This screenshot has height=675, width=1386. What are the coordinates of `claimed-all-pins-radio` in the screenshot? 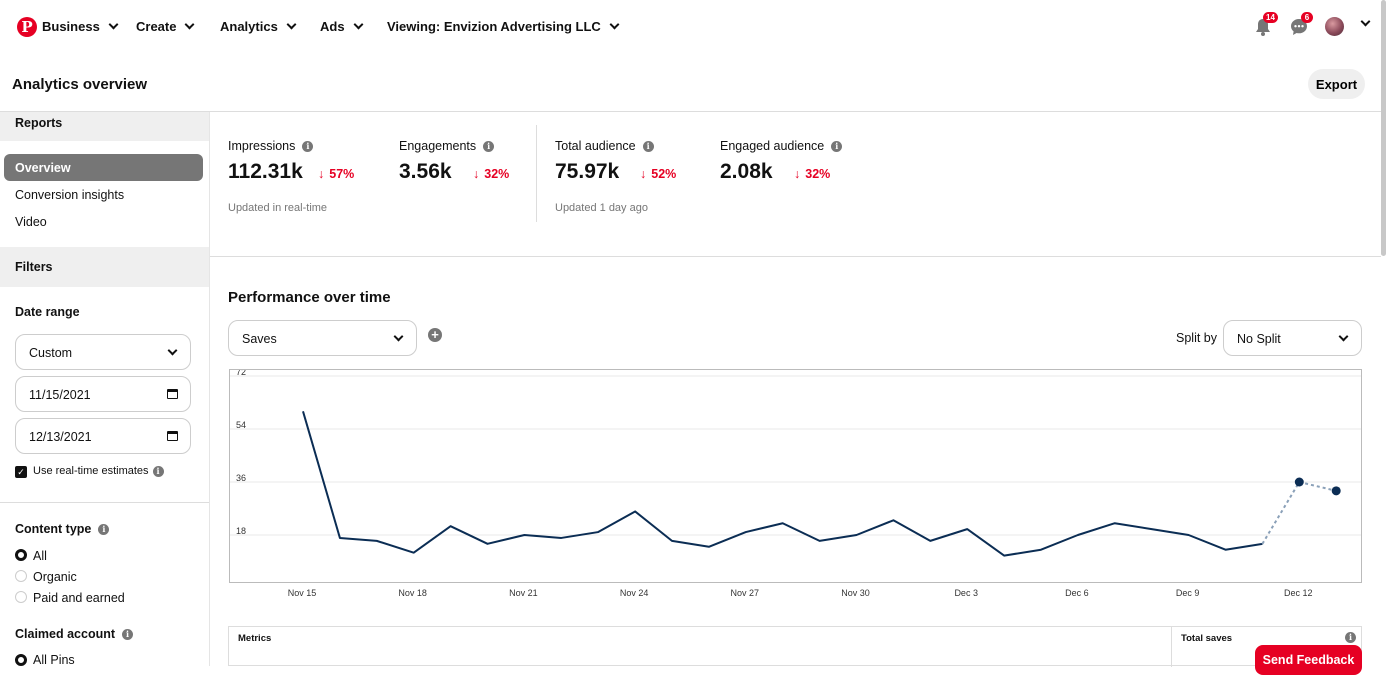 It's located at (21, 660).